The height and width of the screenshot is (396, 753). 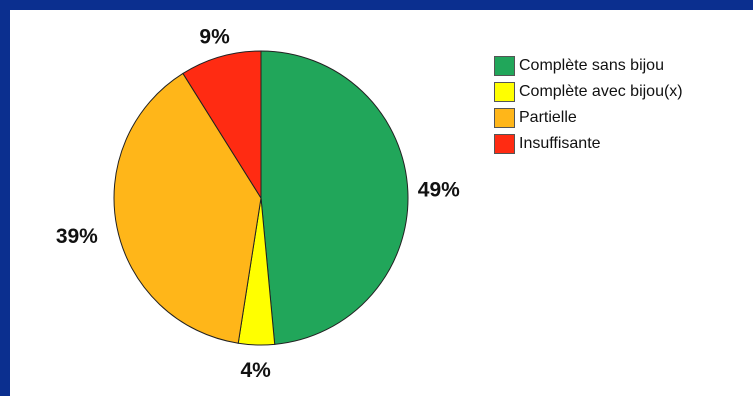 I want to click on legend-label: Complète avec bijou(x), so click(x=601, y=91).